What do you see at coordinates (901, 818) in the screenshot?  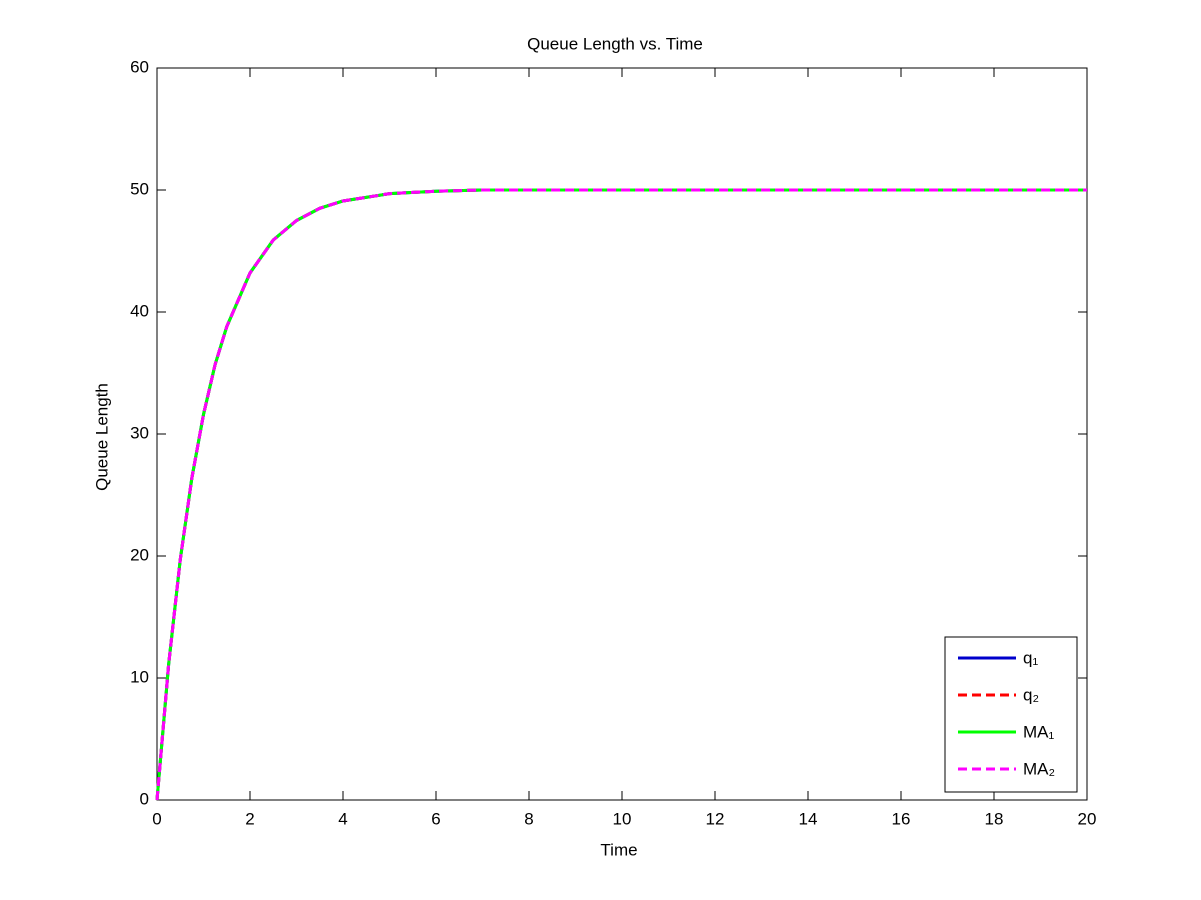 I see `x-tick-label: 16` at bounding box center [901, 818].